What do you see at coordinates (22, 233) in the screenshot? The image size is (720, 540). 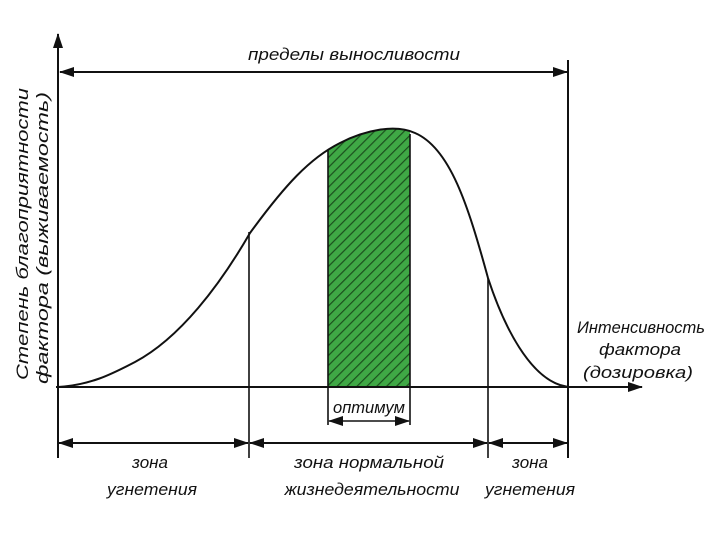 I see `y-axis-label-line1: Степень благоприятности` at bounding box center [22, 233].